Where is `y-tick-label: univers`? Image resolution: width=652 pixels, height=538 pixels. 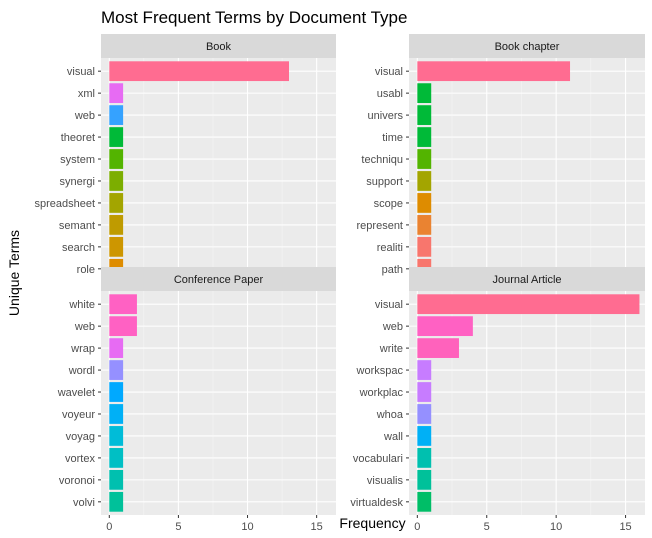
y-tick-label: univers is located at coordinates (386, 116).